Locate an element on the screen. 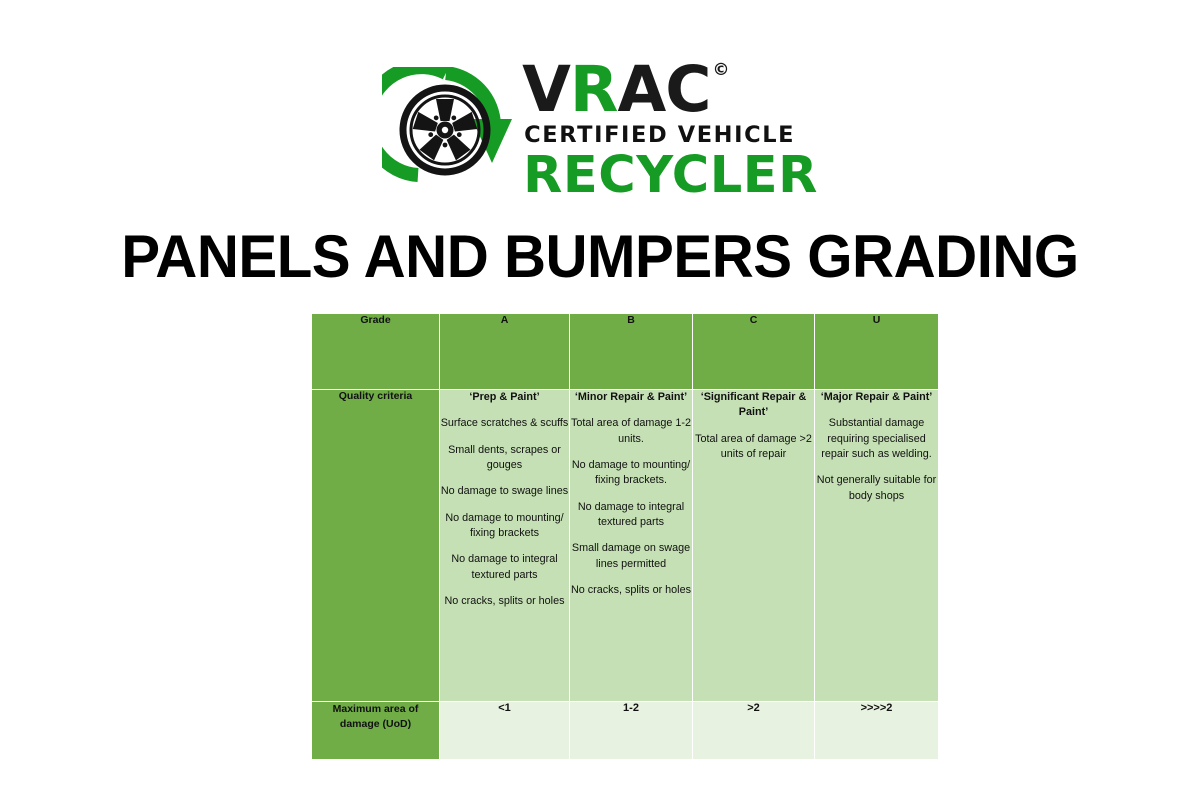  criteria-c-item-0: ‘Significant Repair & Paint’ is located at coordinates (753, 405).